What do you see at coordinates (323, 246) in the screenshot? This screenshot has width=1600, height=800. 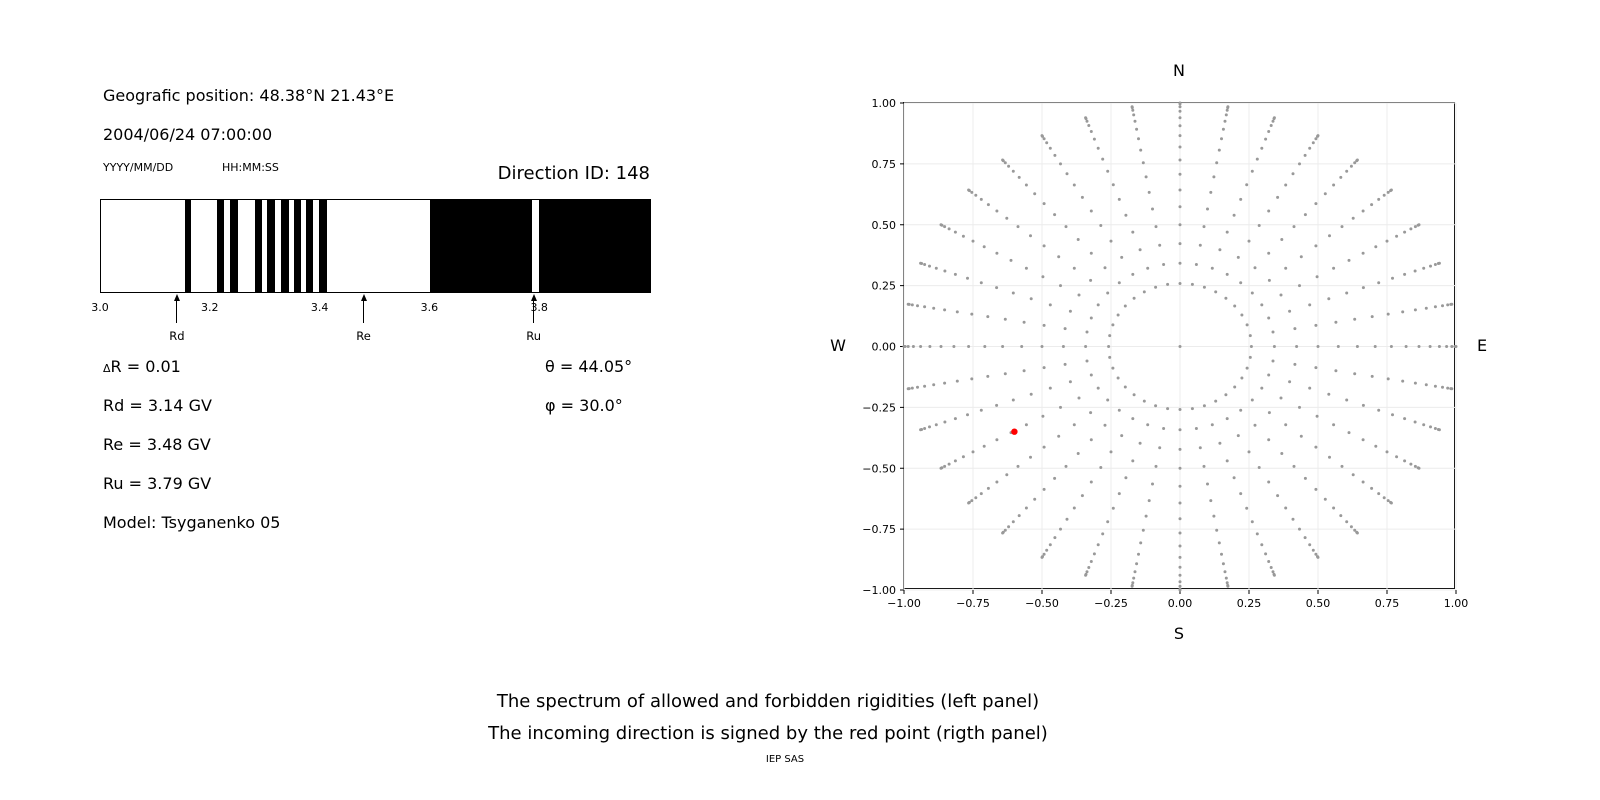 I see `spectrum-black-band` at bounding box center [323, 246].